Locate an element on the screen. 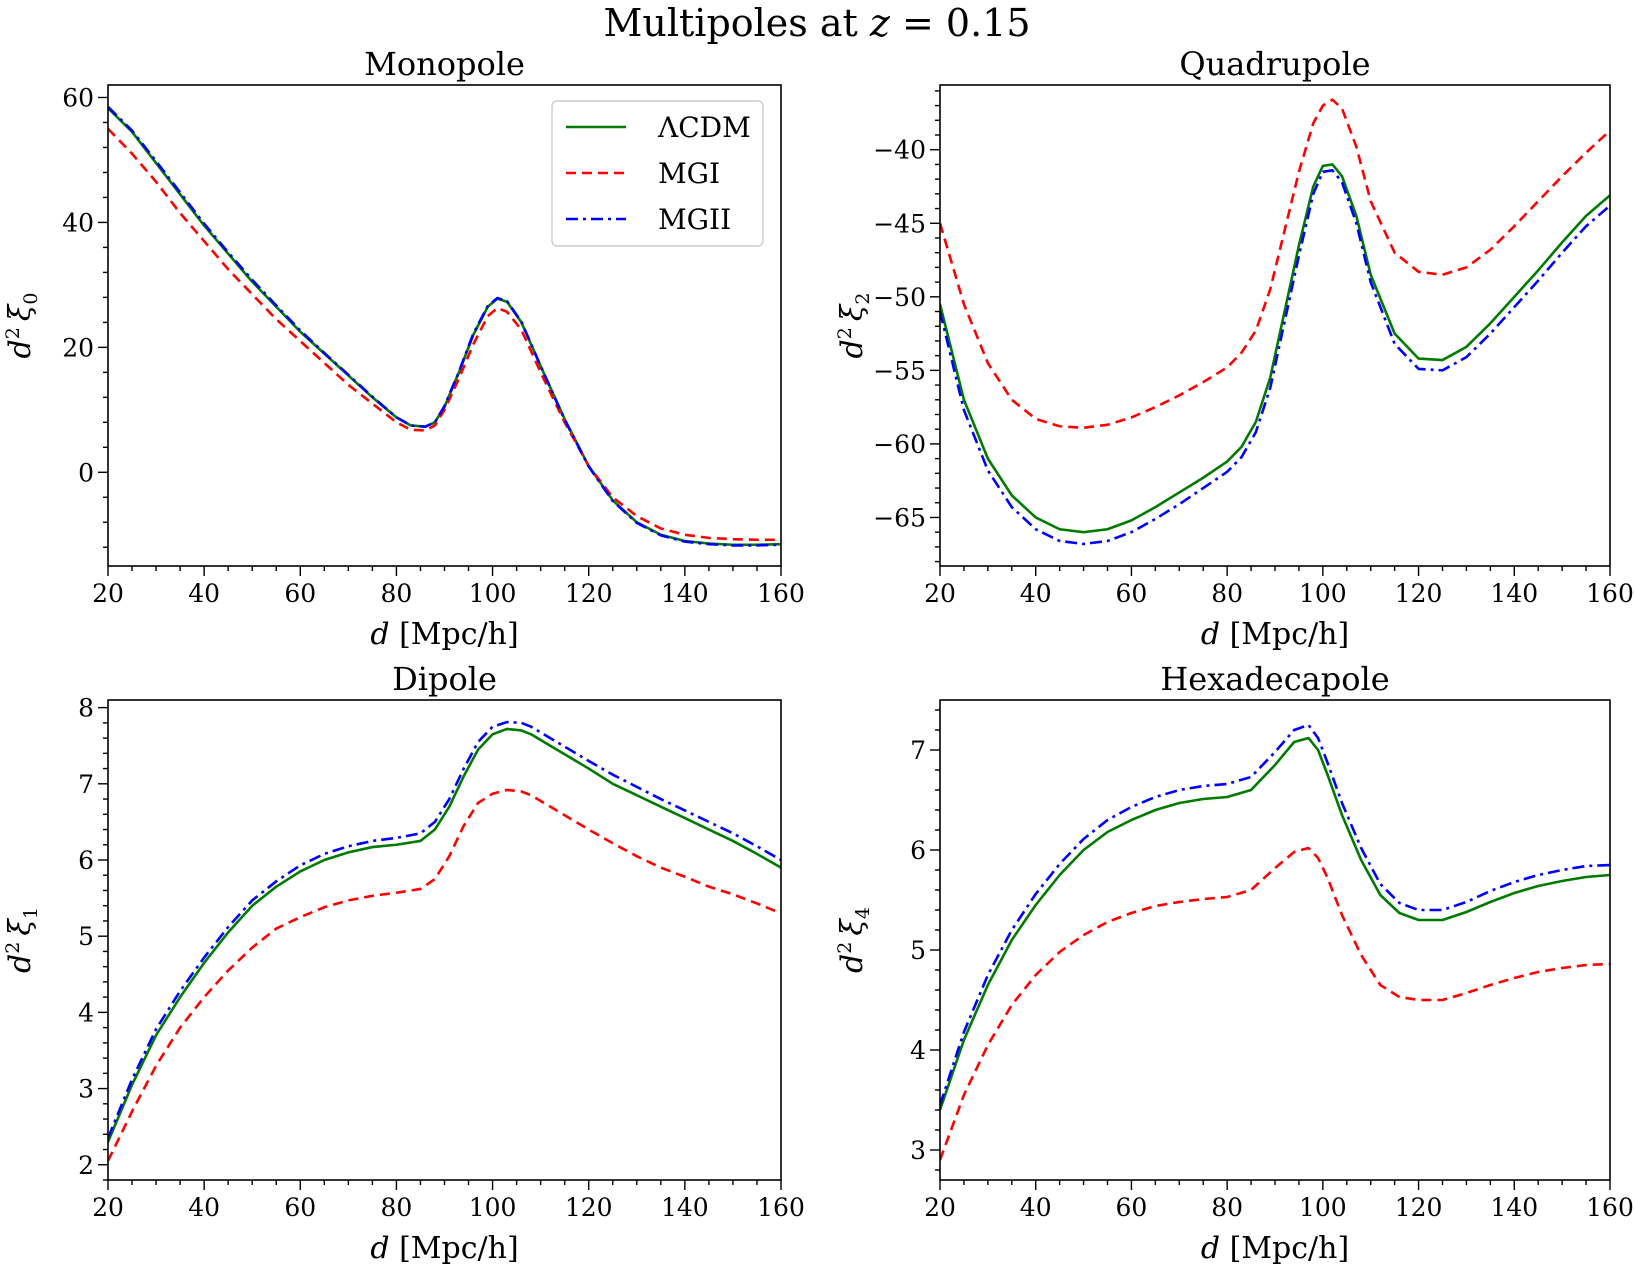 The image size is (1634, 1276). y-tick-label: −65 is located at coordinates (899, 517).